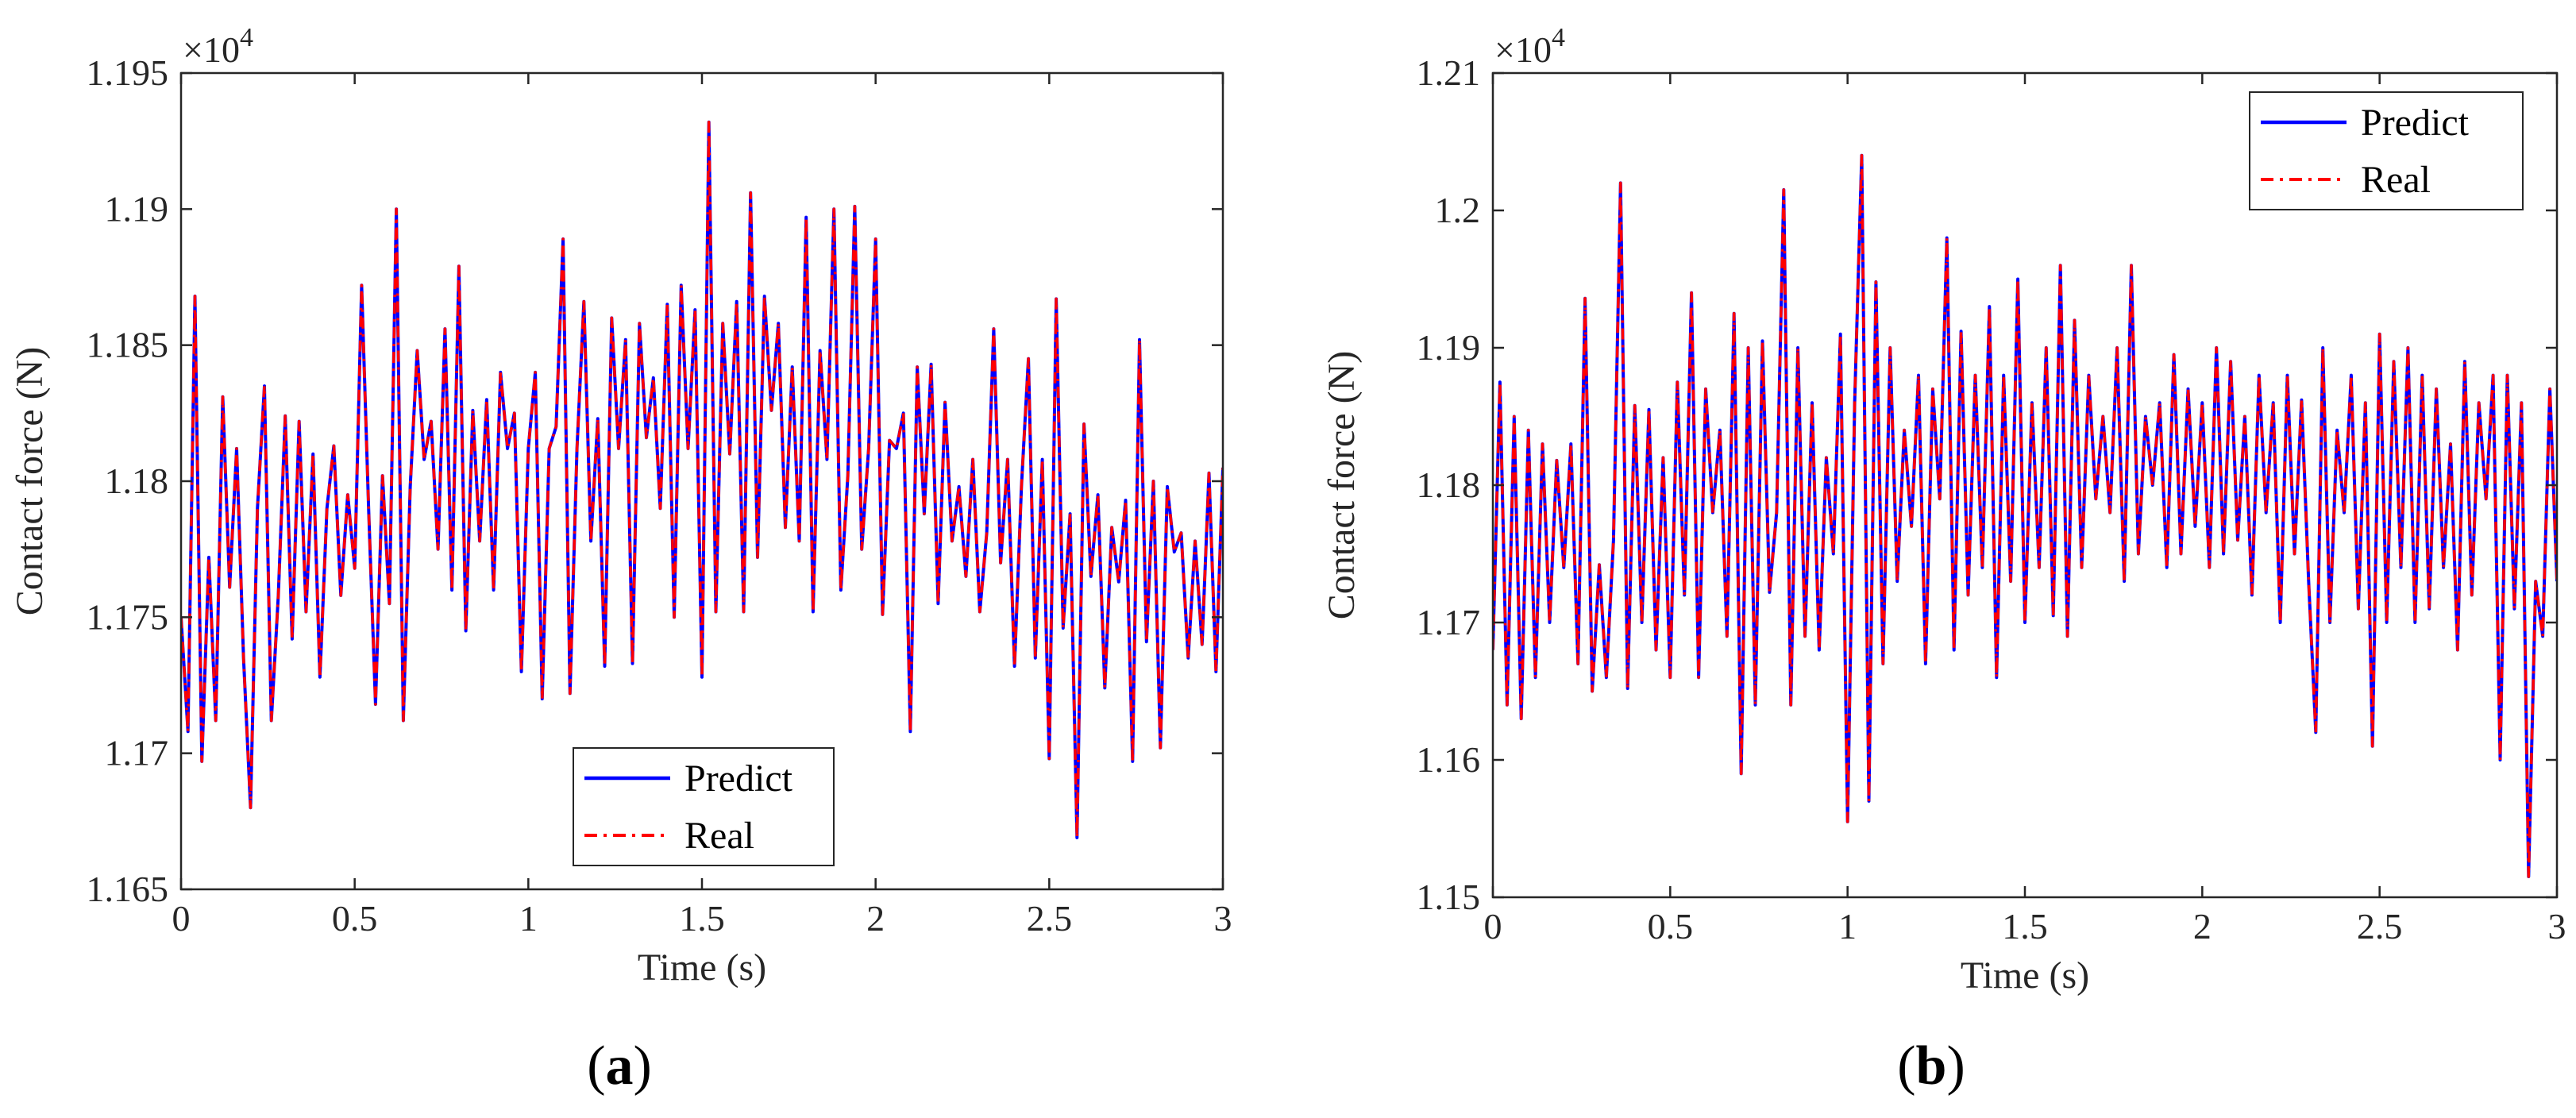 The height and width of the screenshot is (1118, 2576). I want to click on y-tick-label: 1.165, so click(128, 889).